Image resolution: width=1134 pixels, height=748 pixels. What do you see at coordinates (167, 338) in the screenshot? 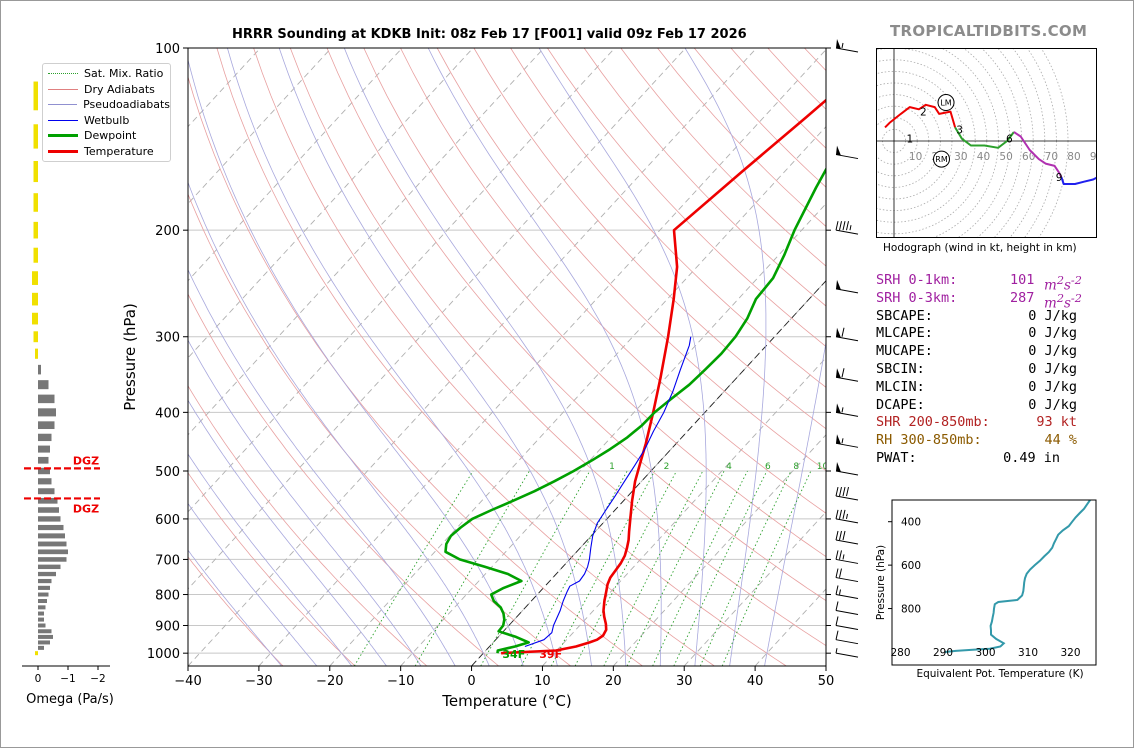
I see `y-tick-label: 300` at bounding box center [167, 338].